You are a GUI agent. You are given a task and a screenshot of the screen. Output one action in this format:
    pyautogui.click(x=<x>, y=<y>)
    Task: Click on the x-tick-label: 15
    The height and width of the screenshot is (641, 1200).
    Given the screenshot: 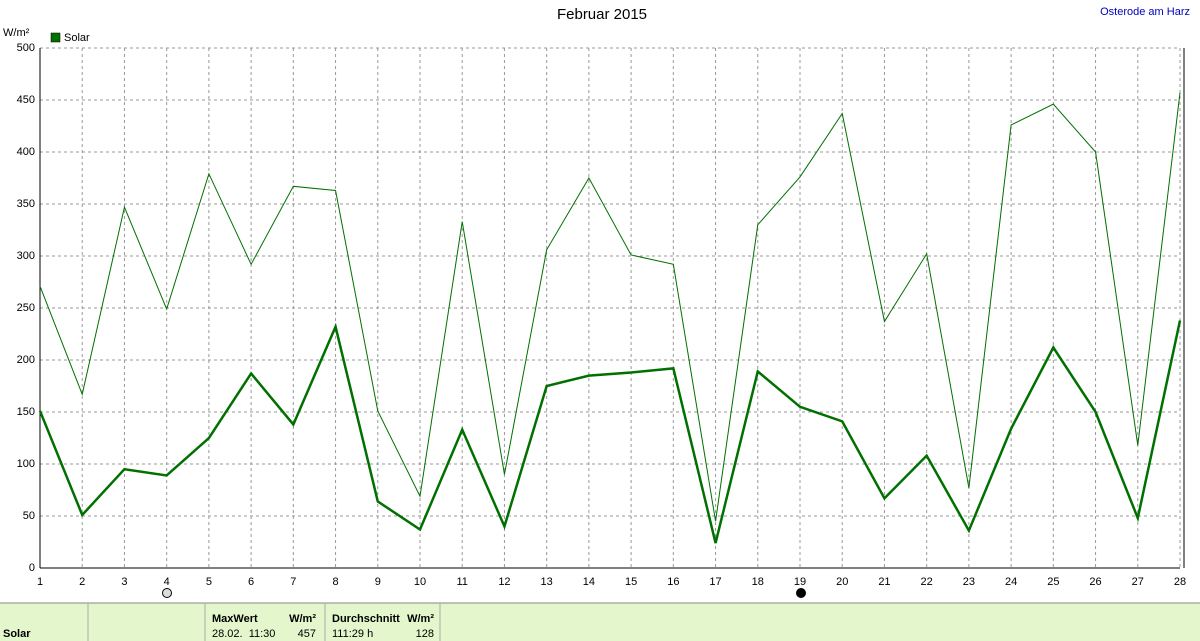 What is the action you would take?
    pyautogui.click(x=631, y=582)
    